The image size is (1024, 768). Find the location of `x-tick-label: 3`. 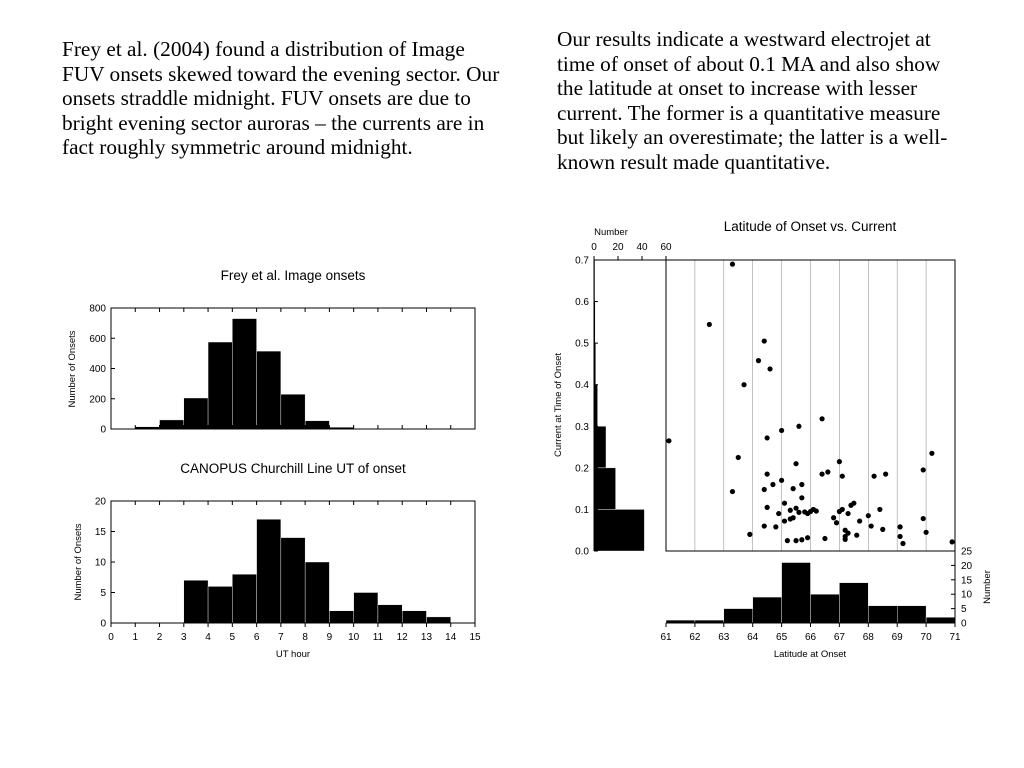

x-tick-label: 3 is located at coordinates (184, 637).